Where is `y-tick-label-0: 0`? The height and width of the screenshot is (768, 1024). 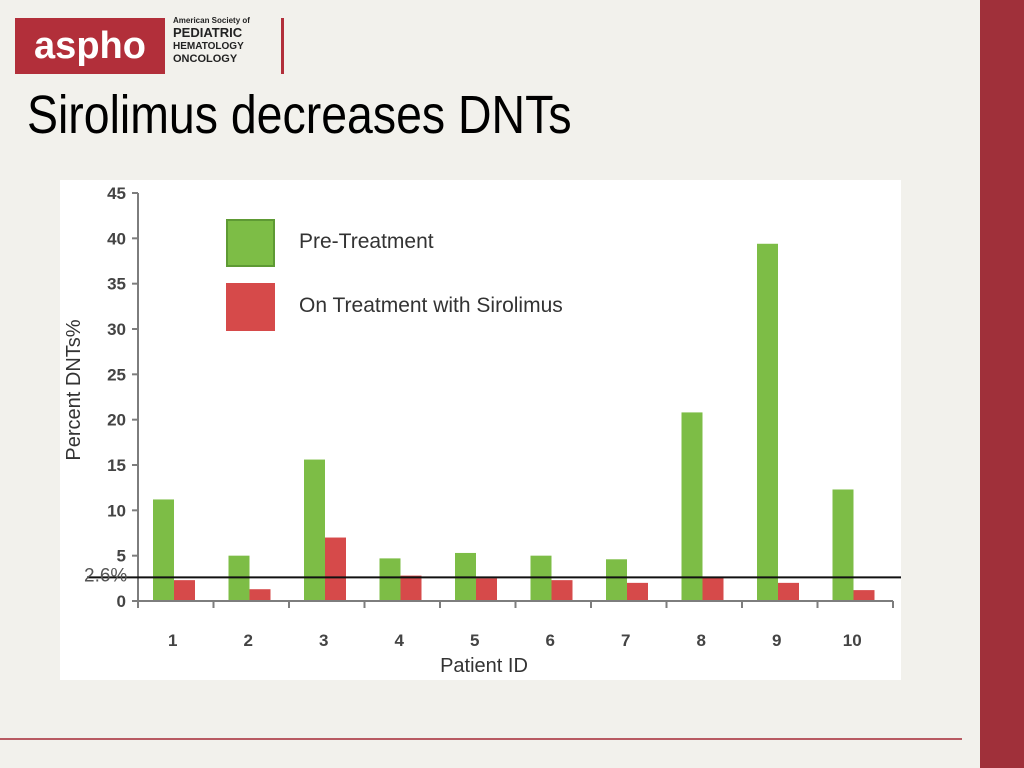
y-tick-label-0: 0 is located at coordinates (121, 601).